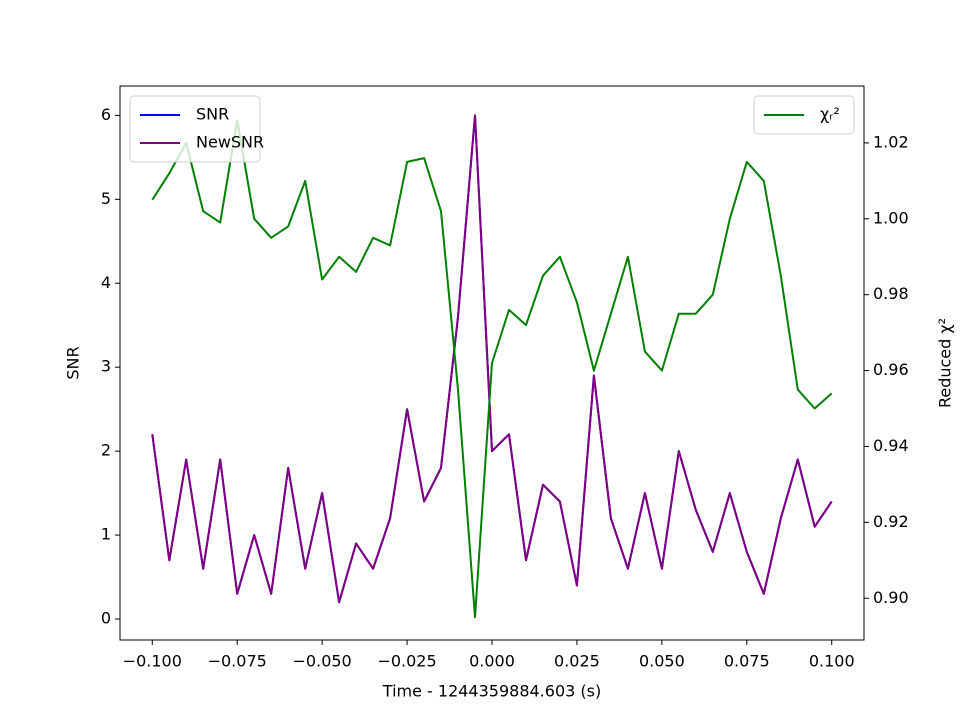  Describe the element at coordinates (832, 661) in the screenshot. I see `x-tick-label: 0.100` at that location.